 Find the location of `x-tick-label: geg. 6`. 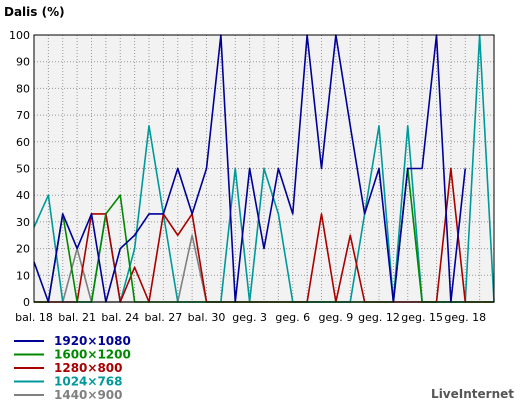

x-tick-label: geg. 6 is located at coordinates (292, 317).